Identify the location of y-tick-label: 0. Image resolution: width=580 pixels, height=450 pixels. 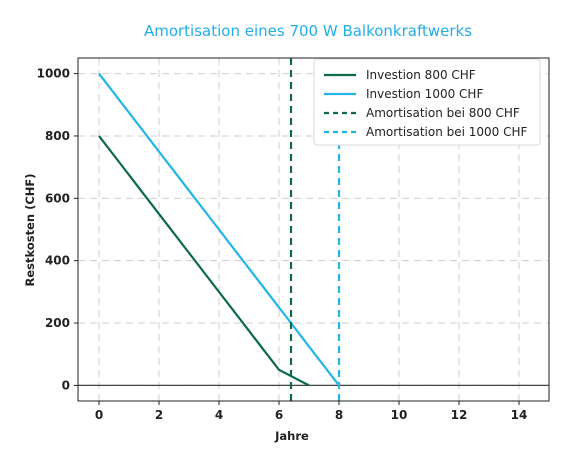
(66, 385).